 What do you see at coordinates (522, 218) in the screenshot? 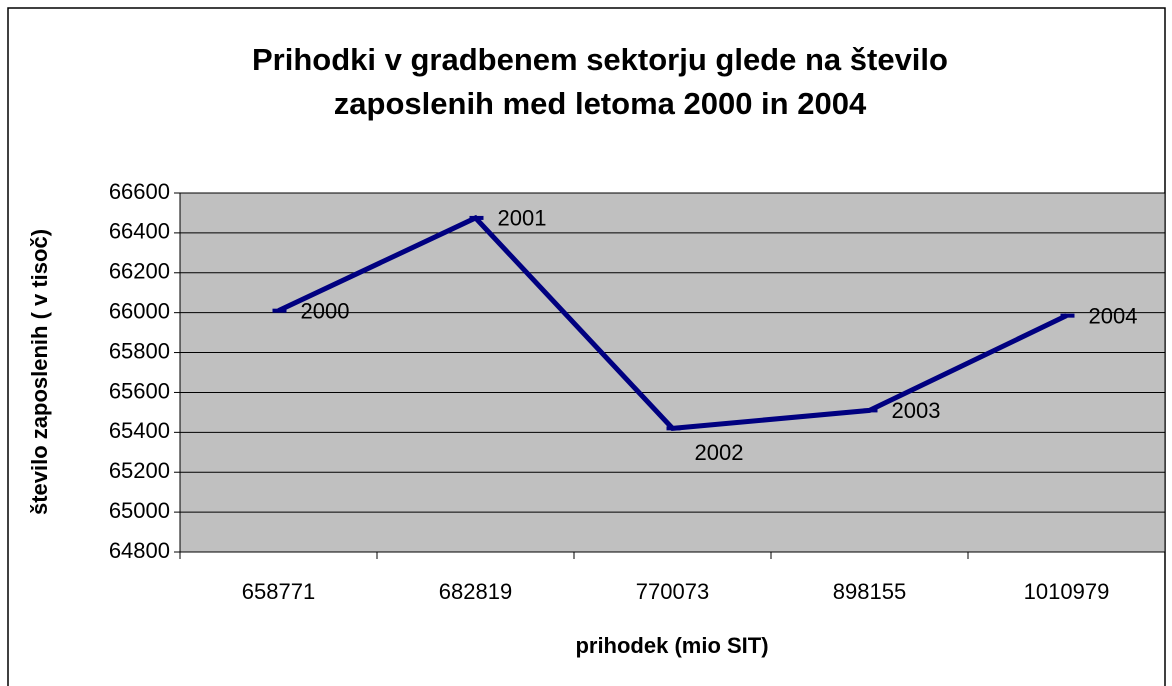
I see `point-label: 2001` at bounding box center [522, 218].